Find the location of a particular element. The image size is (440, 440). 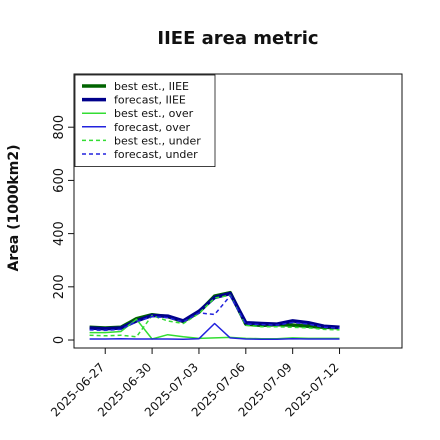

y-tick-label: 200 is located at coordinates (59, 286).